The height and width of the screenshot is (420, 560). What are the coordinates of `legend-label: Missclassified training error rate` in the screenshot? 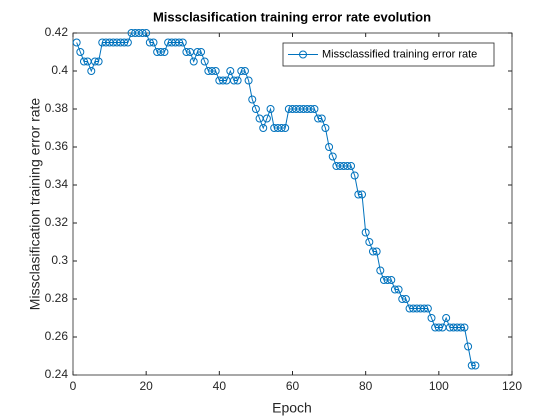 It's located at (399, 54).